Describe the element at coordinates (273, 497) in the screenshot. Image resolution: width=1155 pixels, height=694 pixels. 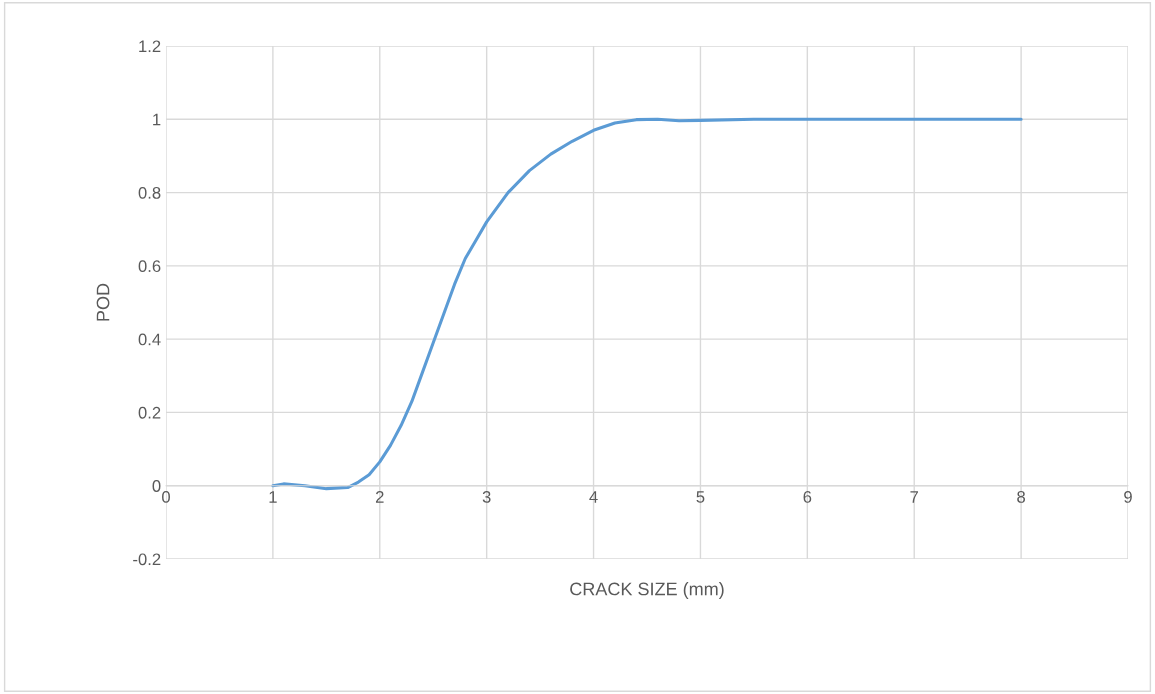
I see `x-tick-label: 1` at that location.